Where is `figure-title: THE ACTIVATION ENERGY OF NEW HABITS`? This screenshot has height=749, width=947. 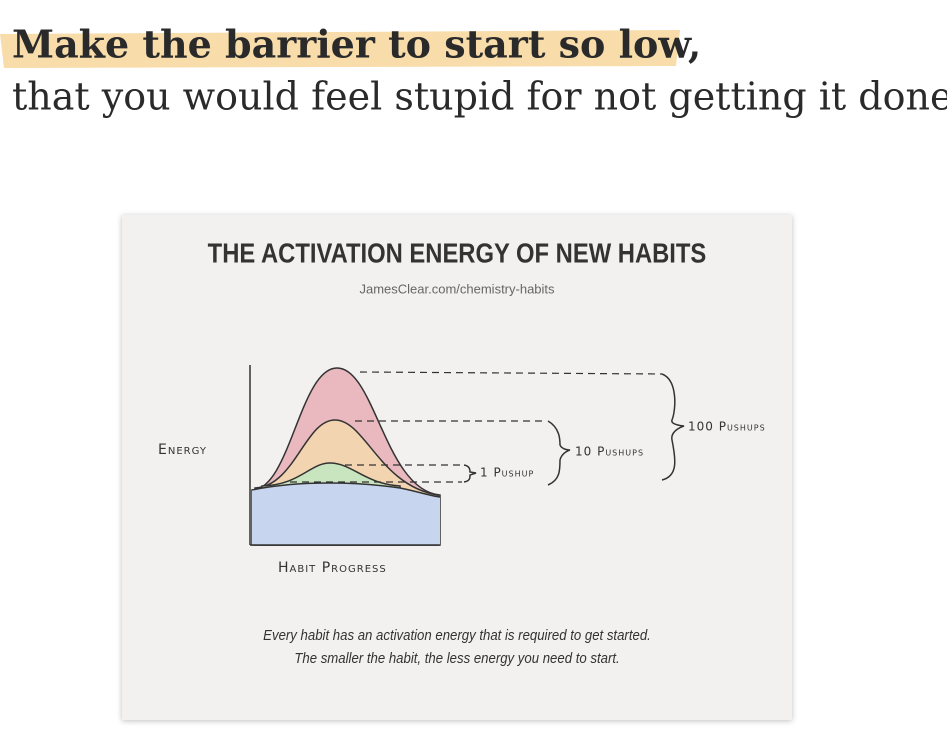 figure-title: THE ACTIVATION ENERGY OF NEW HABITS is located at coordinates (457, 253).